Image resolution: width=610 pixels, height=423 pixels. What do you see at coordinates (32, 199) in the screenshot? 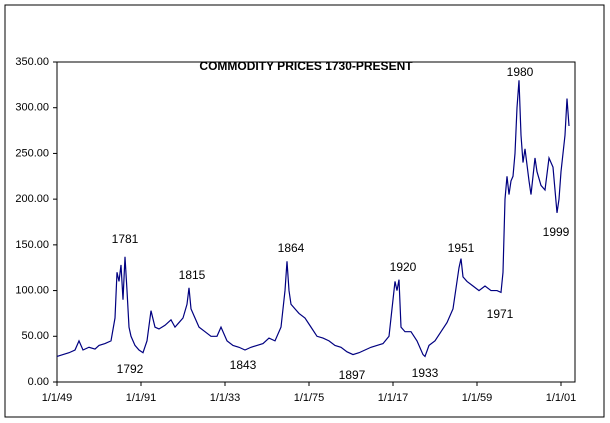
I see `y-tick-label: 200.00` at bounding box center [32, 199].